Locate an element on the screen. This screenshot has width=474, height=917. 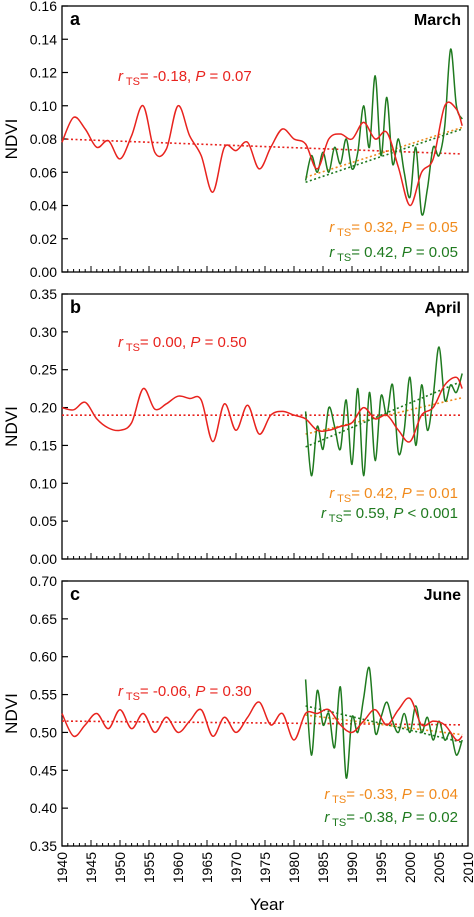
panel-label: b is located at coordinates (75, 307).